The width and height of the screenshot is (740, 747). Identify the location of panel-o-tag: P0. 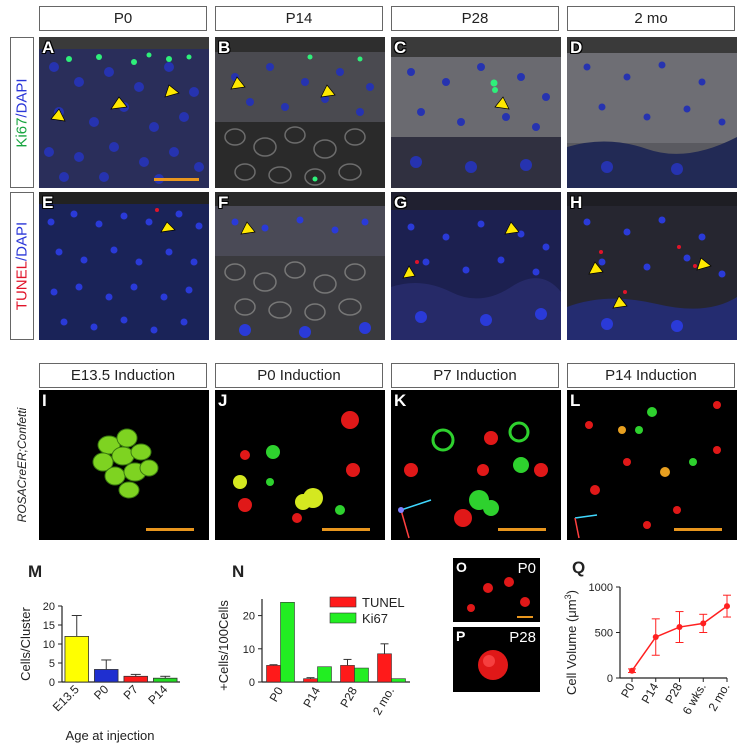
(526, 568).